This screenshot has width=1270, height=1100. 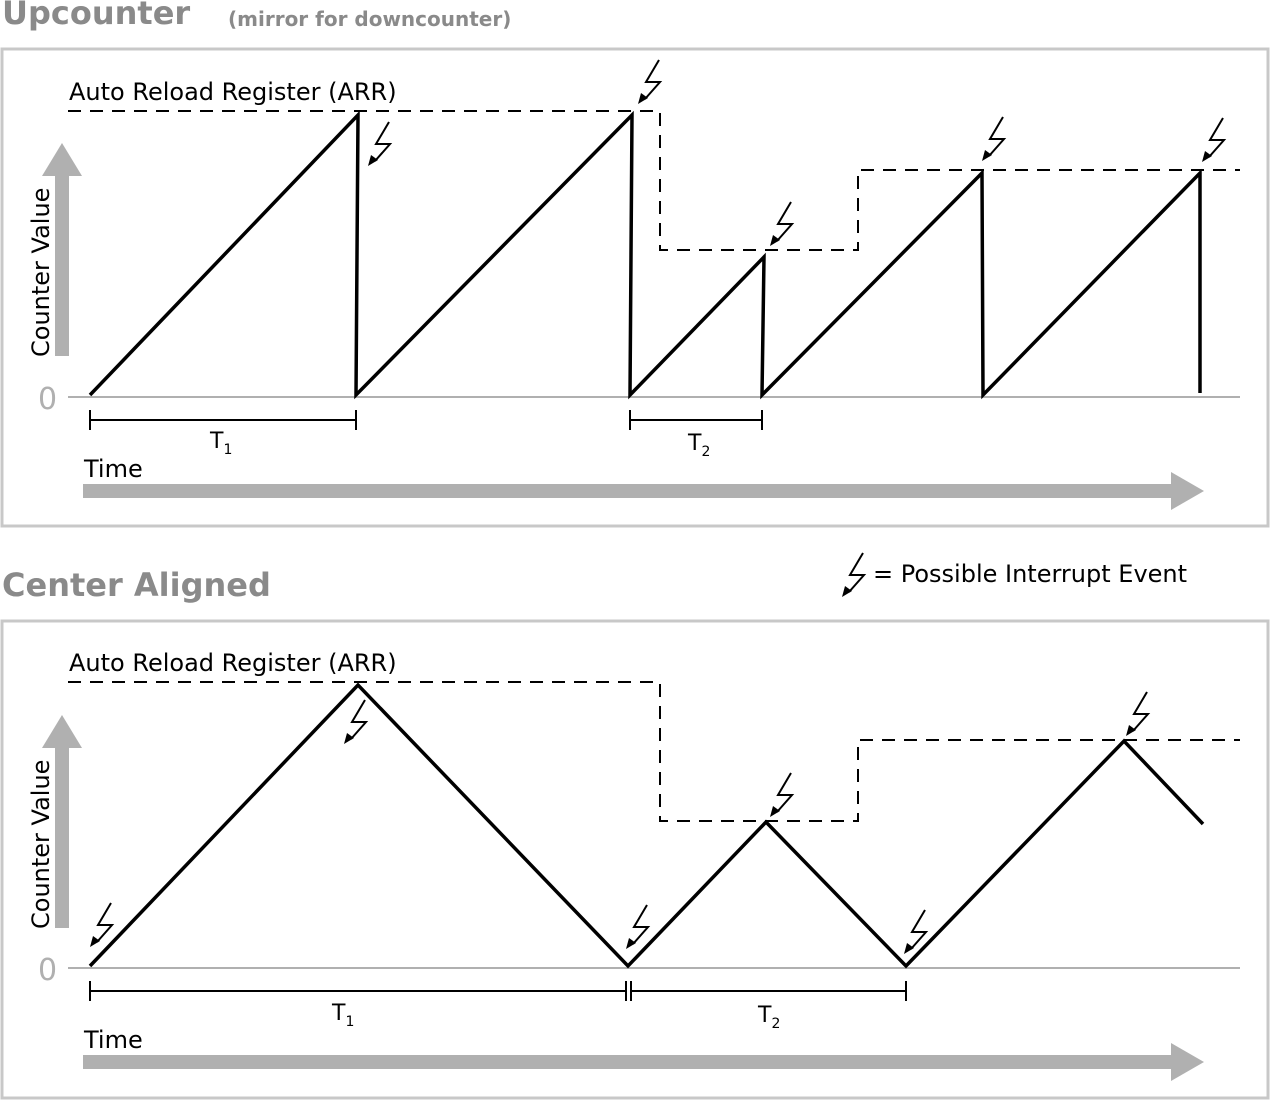 I want to click on center-aligned-y-label: Counter Value, so click(x=41, y=844).